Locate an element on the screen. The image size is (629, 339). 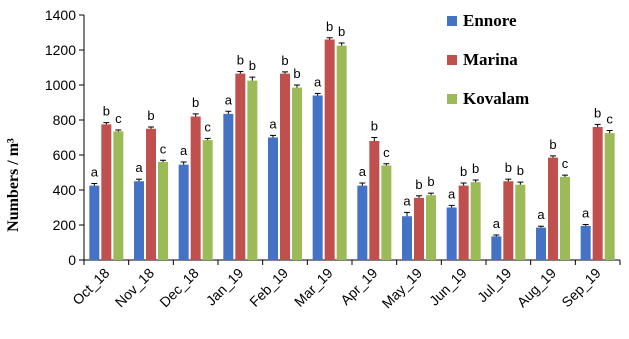
y-axis-label: Numbers / m³ is located at coordinates (13, 185).